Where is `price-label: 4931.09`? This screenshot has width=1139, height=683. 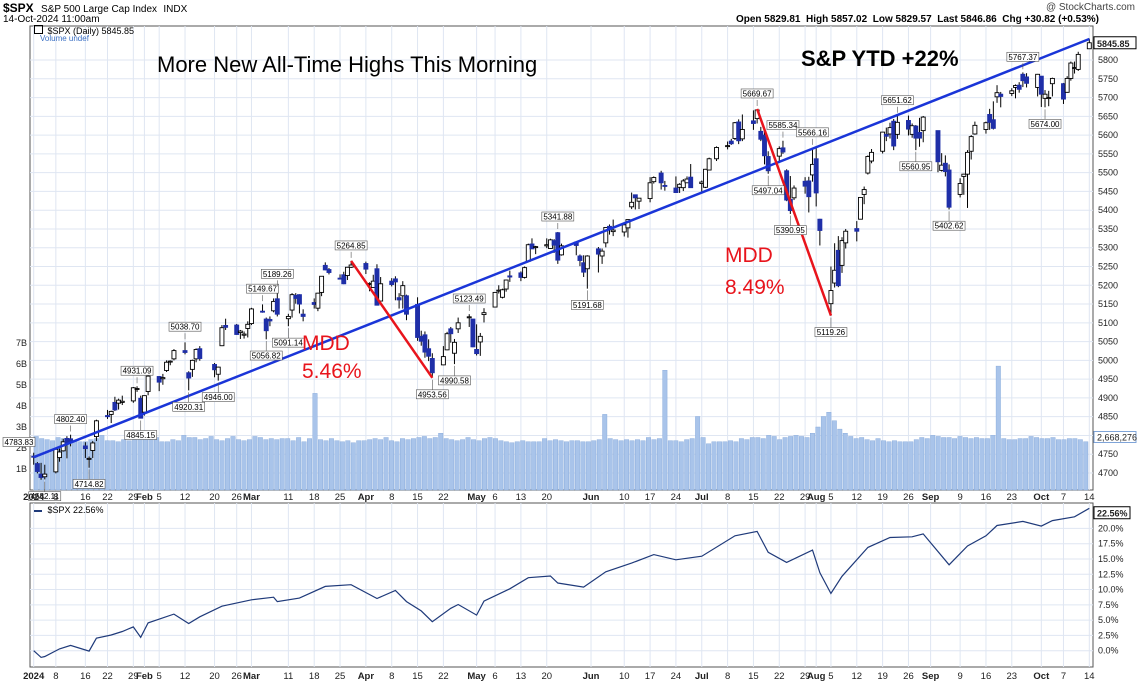 price-label: 4931.09 is located at coordinates (137, 371).